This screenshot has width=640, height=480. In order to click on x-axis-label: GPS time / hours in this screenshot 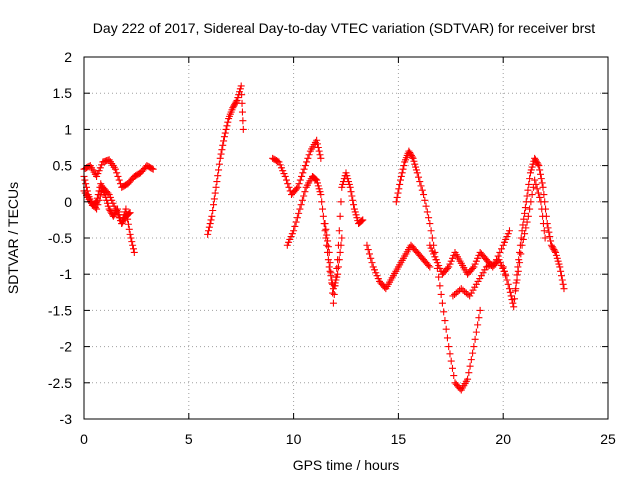, I will do `click(346, 465)`.